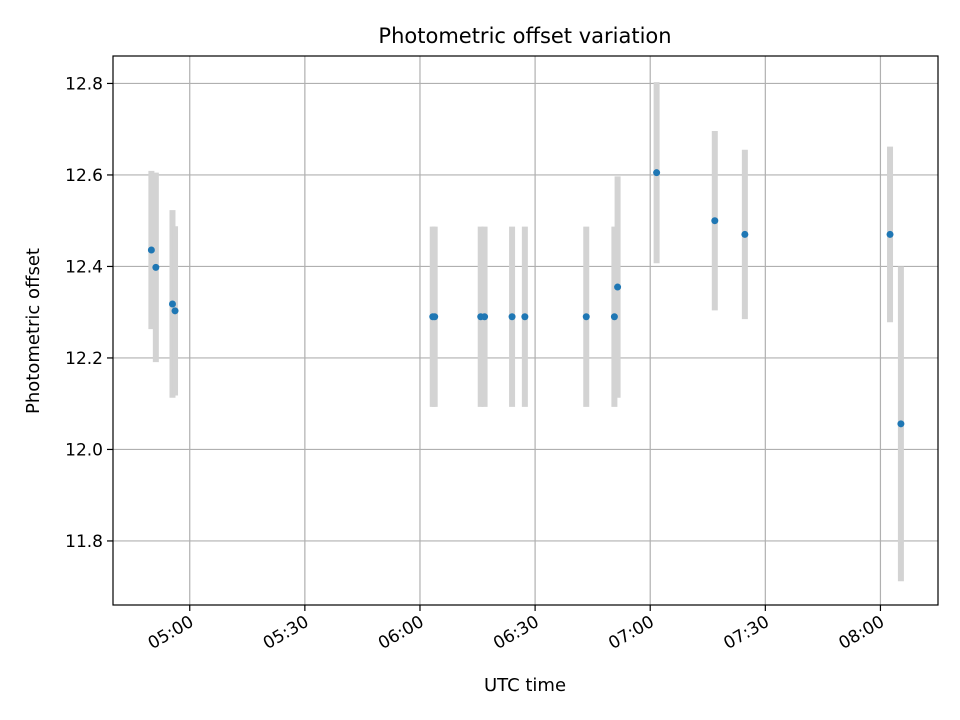 The image size is (960, 720). Describe the element at coordinates (84, 542) in the screenshot. I see `y-tick-label: 11.8` at that location.